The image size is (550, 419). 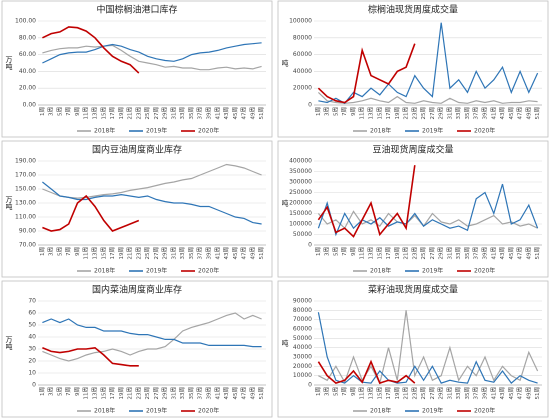 I want to click on chart-title: 豆油现货周度成交量, so click(x=412, y=150).